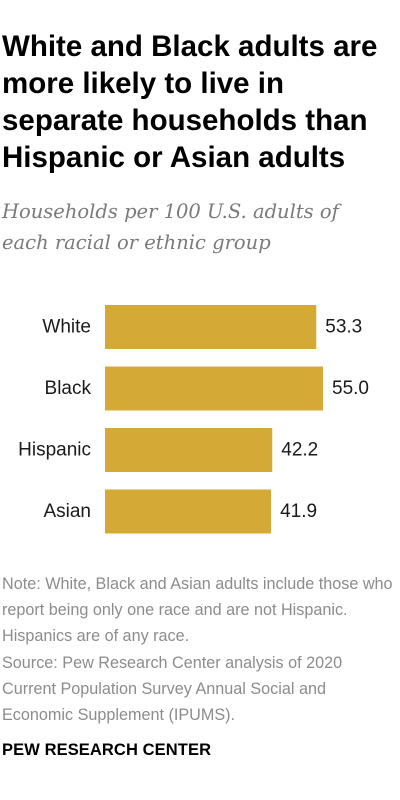 The height and width of the screenshot is (800, 400). What do you see at coordinates (189, 450) in the screenshot?
I see `bar-hispanic` at bounding box center [189, 450].